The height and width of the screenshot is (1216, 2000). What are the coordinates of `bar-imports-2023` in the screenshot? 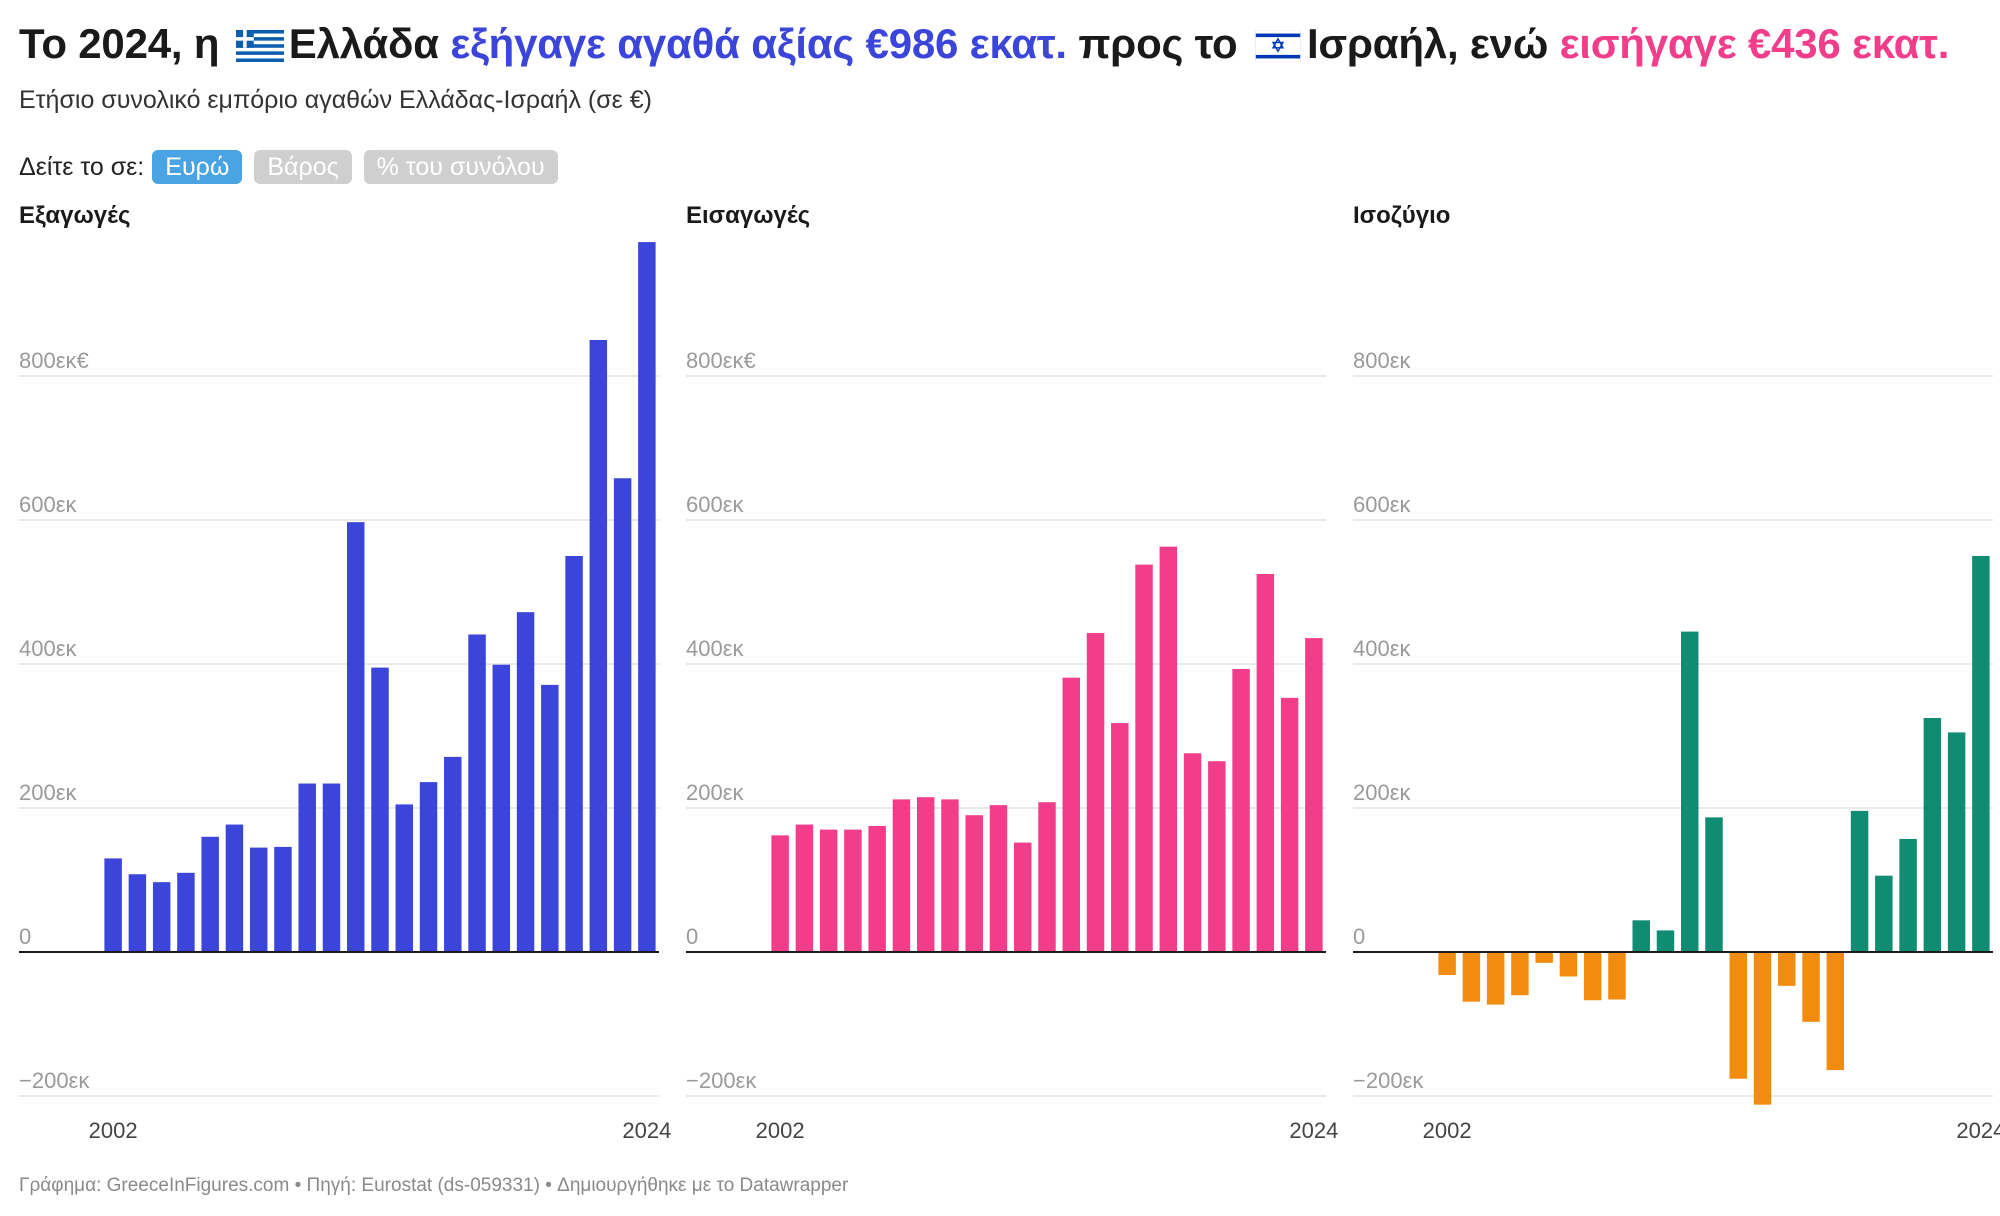 It's located at (1289, 824).